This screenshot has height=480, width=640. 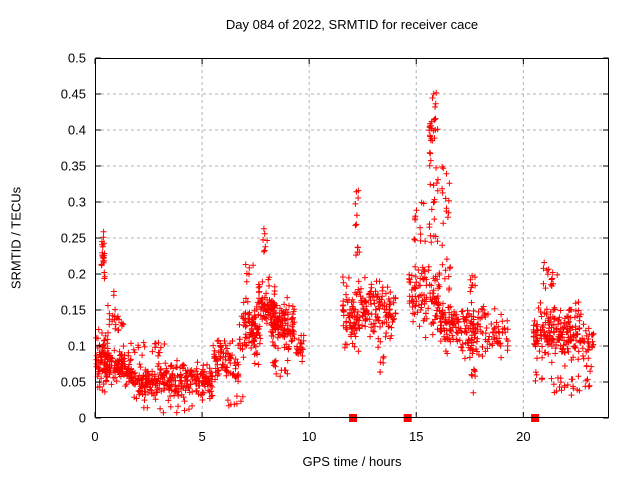 I want to click on y-tick-label: 0.3, so click(x=76, y=202).